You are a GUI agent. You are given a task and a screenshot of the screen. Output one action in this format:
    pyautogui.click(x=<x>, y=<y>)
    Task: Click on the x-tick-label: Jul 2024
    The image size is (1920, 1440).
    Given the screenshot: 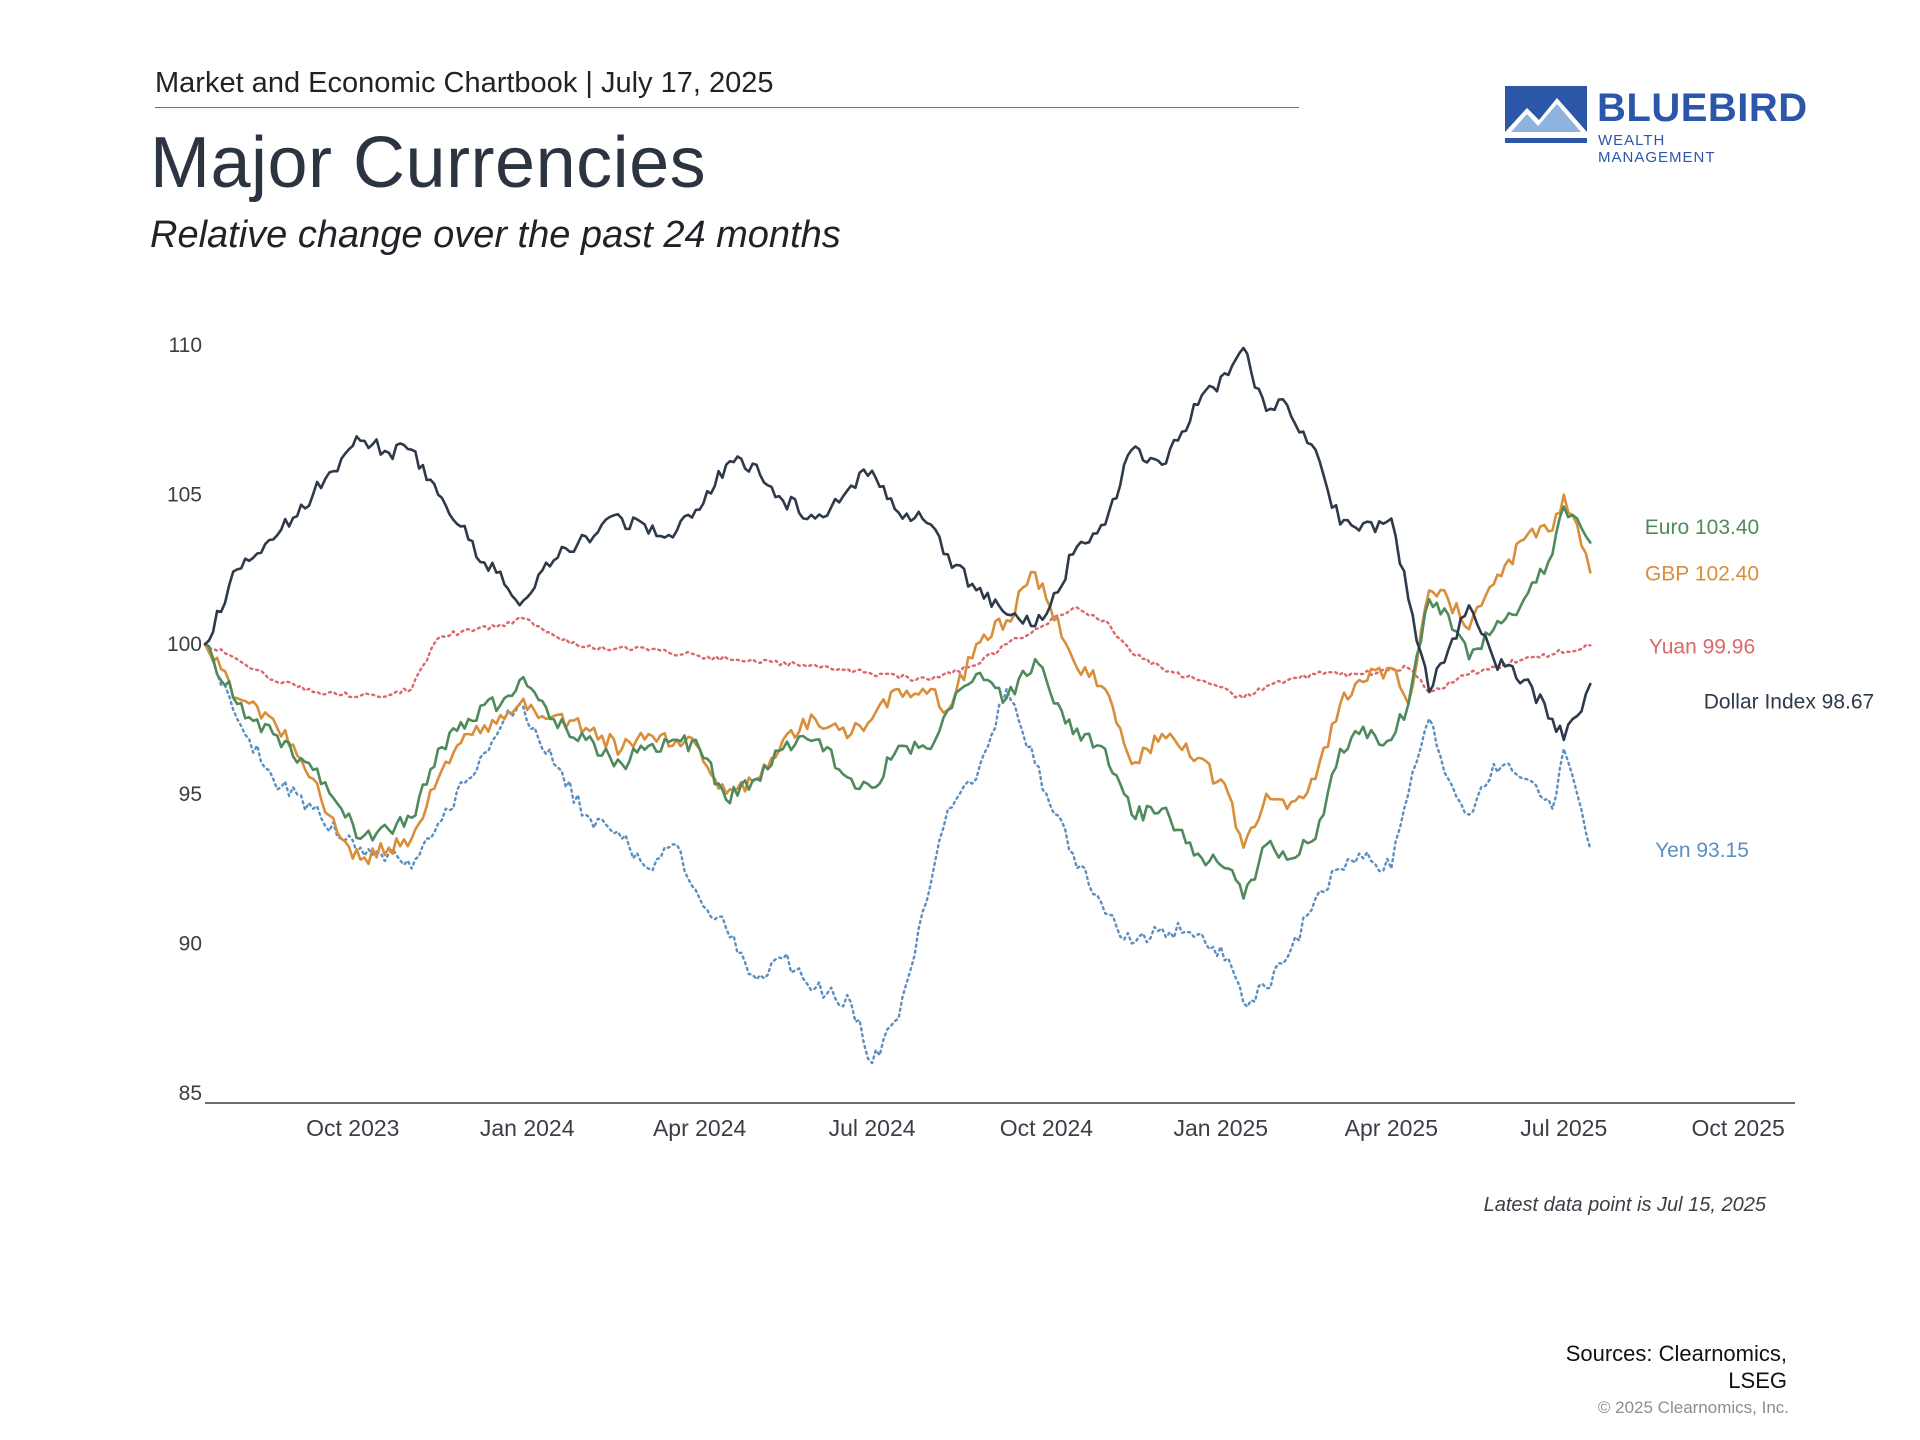 What is the action you would take?
    pyautogui.click(x=872, y=1128)
    